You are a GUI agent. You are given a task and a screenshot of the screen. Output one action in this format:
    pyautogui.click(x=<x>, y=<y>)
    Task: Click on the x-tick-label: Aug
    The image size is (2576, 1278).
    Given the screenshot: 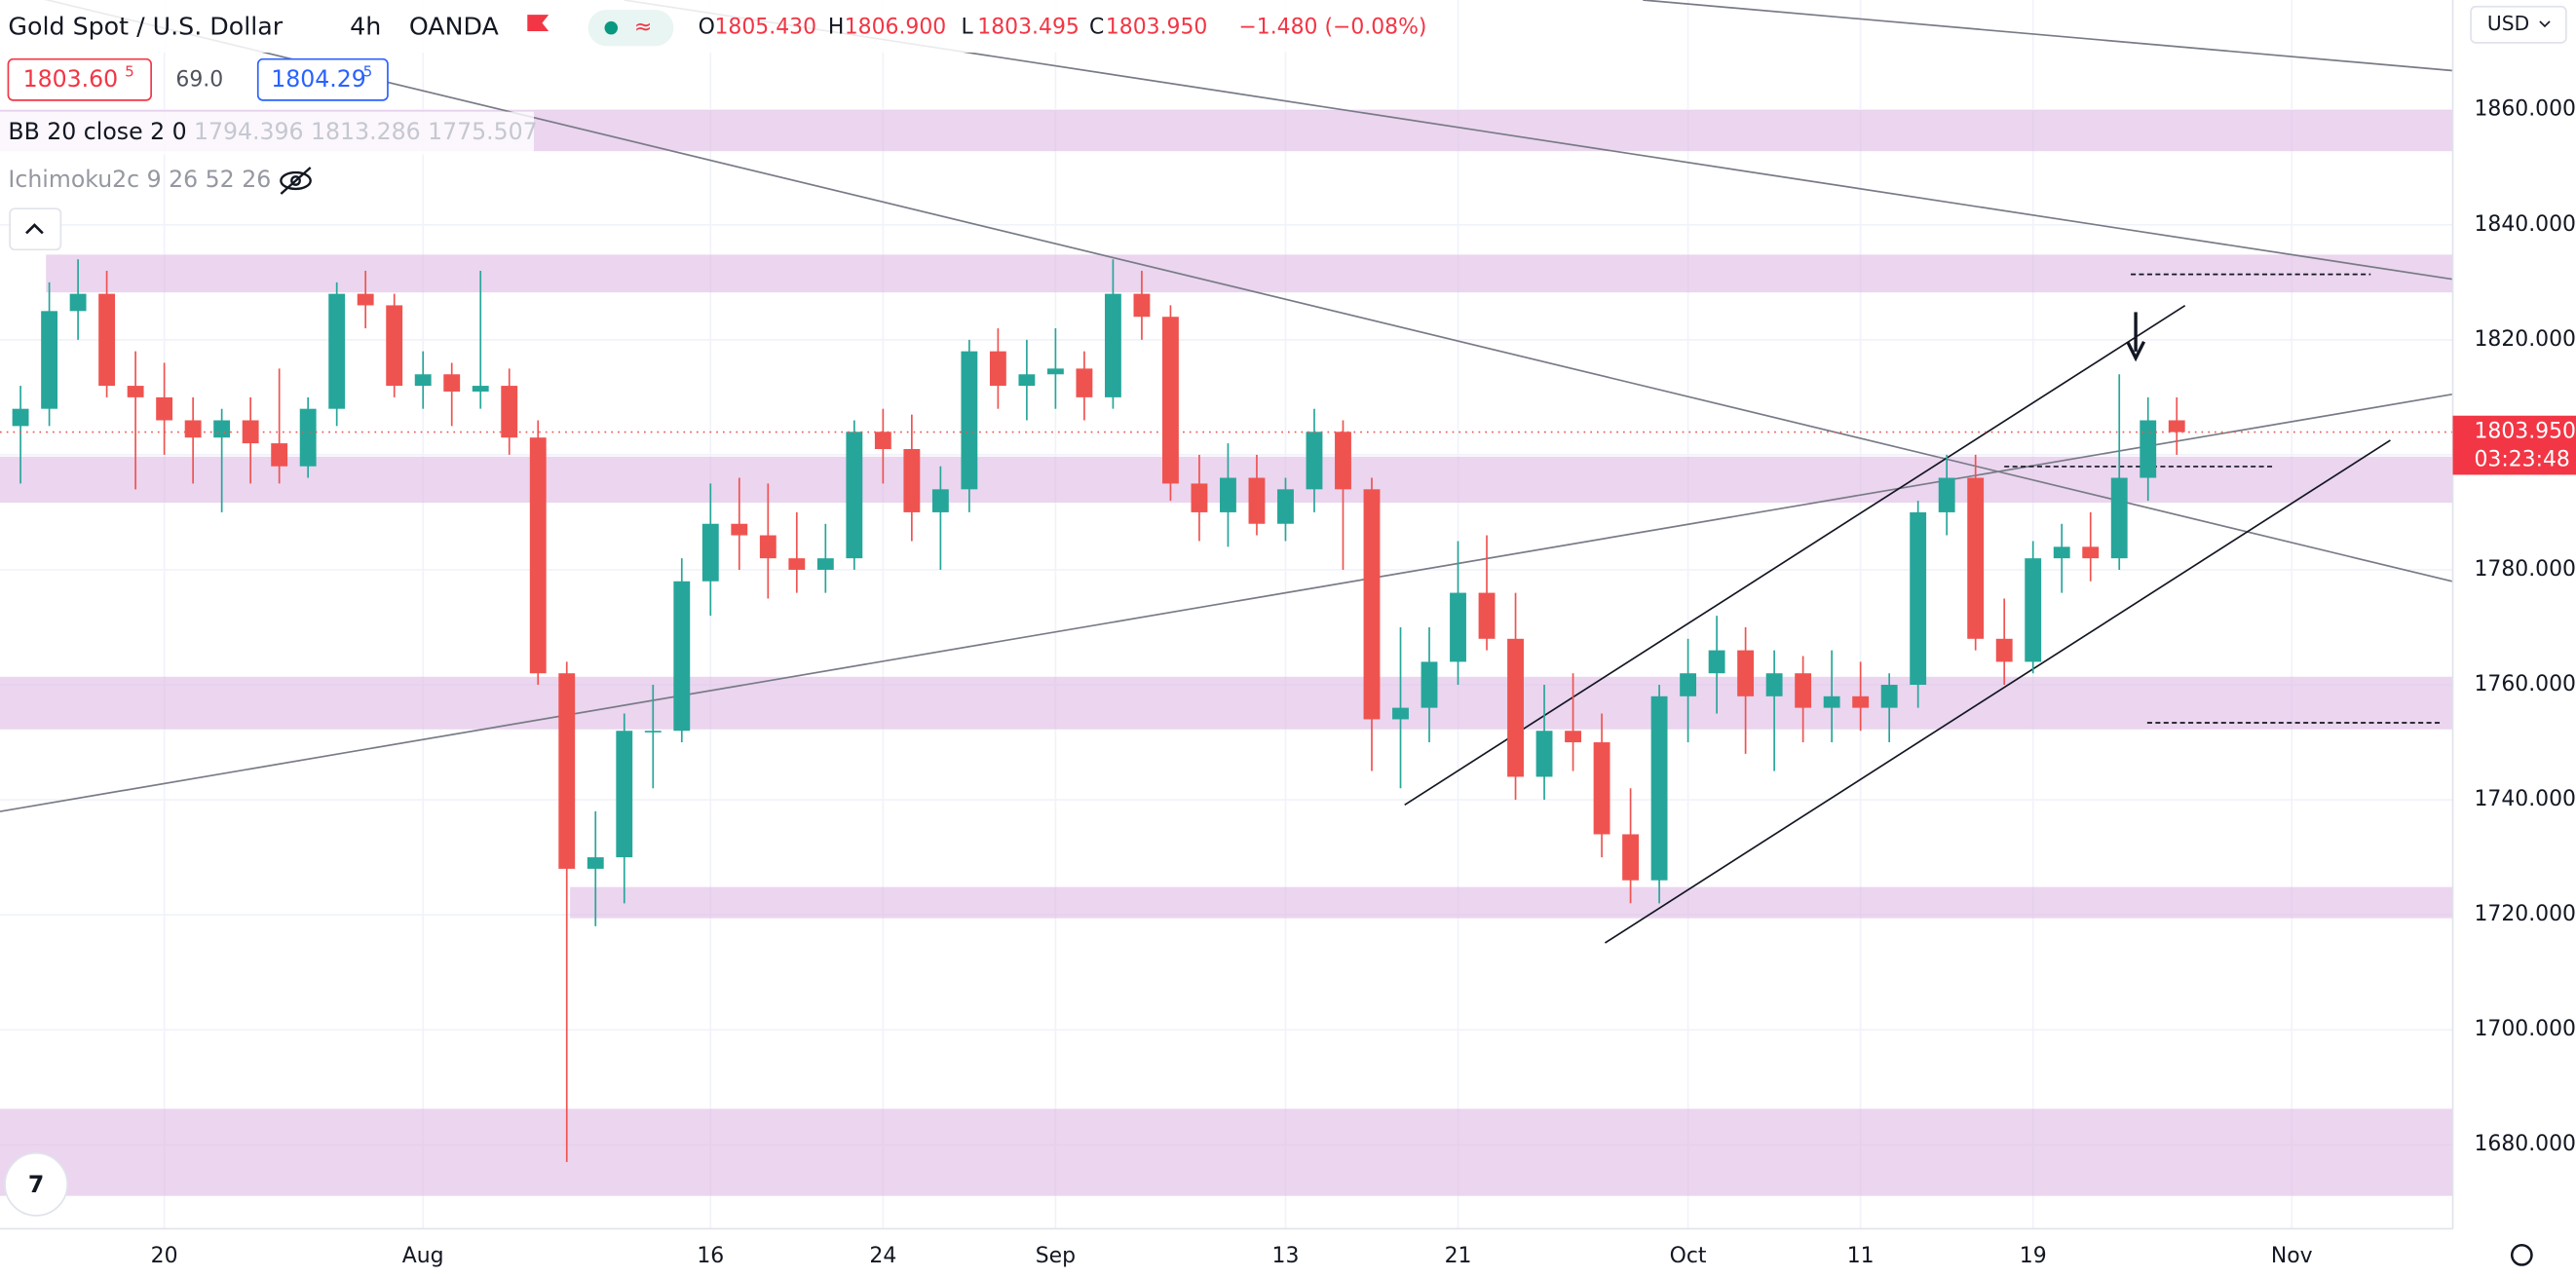 What is the action you would take?
    pyautogui.click(x=423, y=1256)
    